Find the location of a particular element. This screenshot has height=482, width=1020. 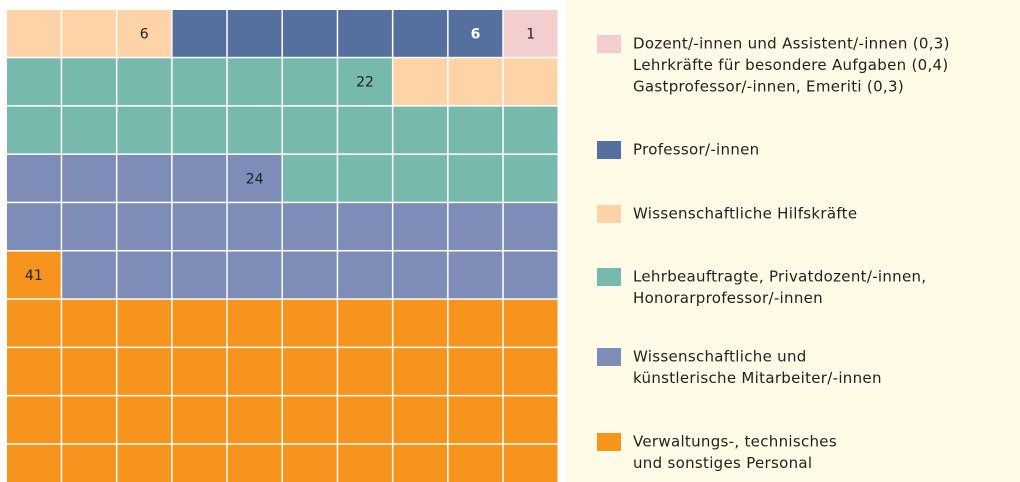

cell-label: 24 is located at coordinates (255, 179).